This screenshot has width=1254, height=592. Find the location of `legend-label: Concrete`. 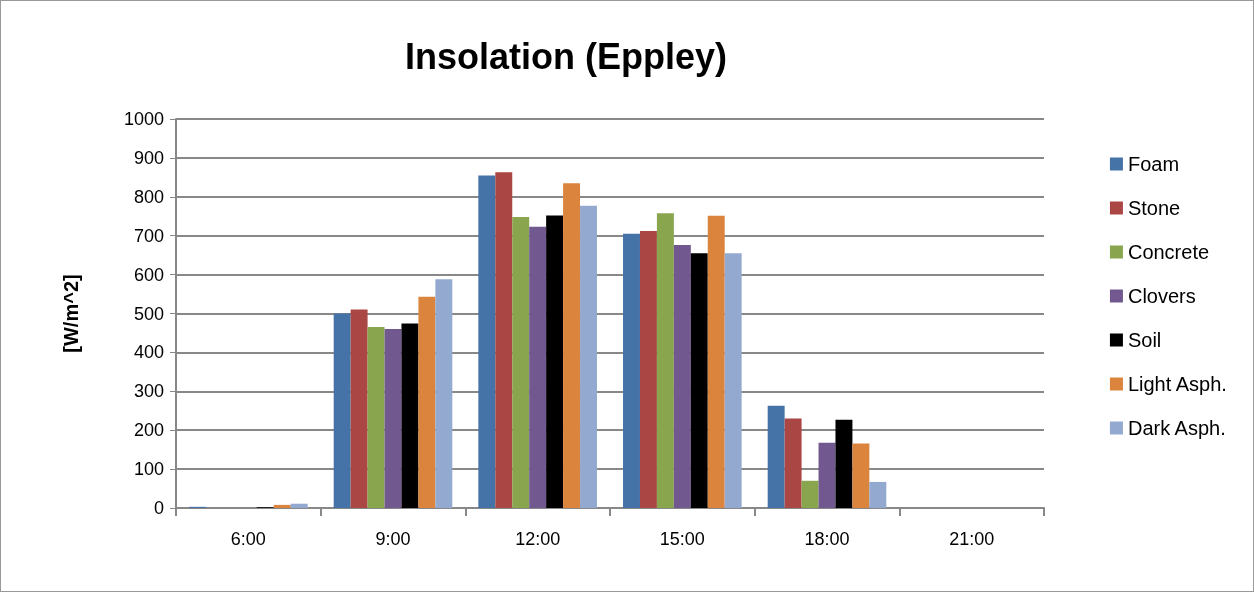

legend-label: Concrete is located at coordinates (1168, 252).